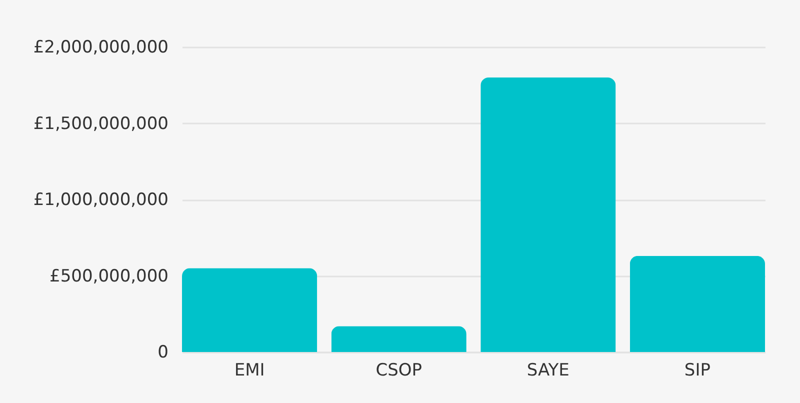 The image size is (800, 403). What do you see at coordinates (100, 200) in the screenshot?
I see `y-tick-label: £1,000,000,000` at bounding box center [100, 200].